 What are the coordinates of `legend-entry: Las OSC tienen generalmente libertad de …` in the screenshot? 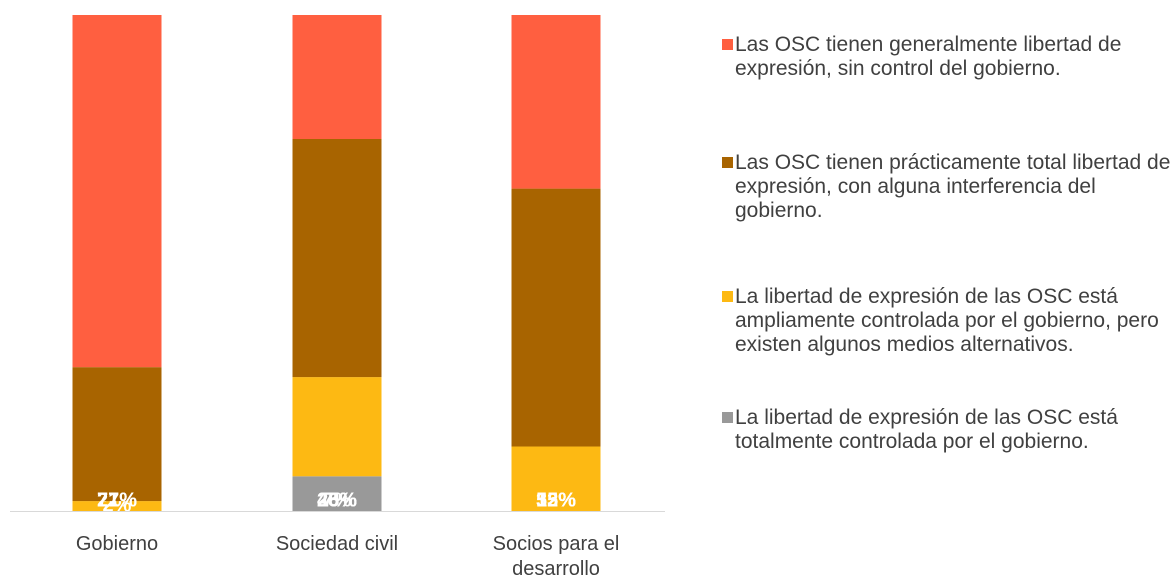 It's located at (946, 57).